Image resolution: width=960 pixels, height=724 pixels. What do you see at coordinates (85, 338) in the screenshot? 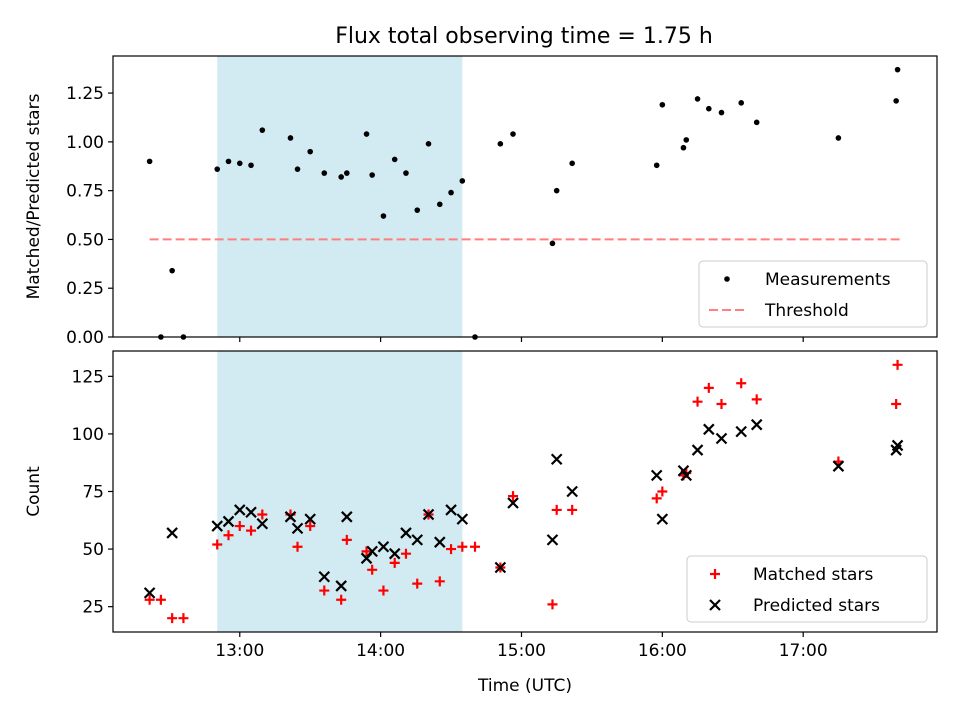
I see `y-tick-label: 0.00` at bounding box center [85, 338].